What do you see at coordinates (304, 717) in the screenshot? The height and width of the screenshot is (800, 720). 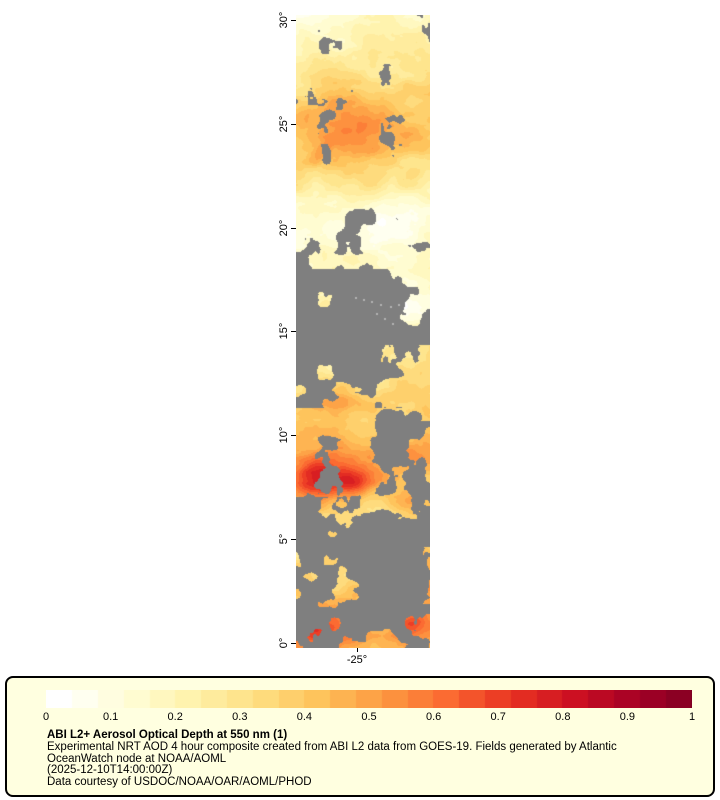 I see `colorbar-tick-0.4: 0.4` at bounding box center [304, 717].